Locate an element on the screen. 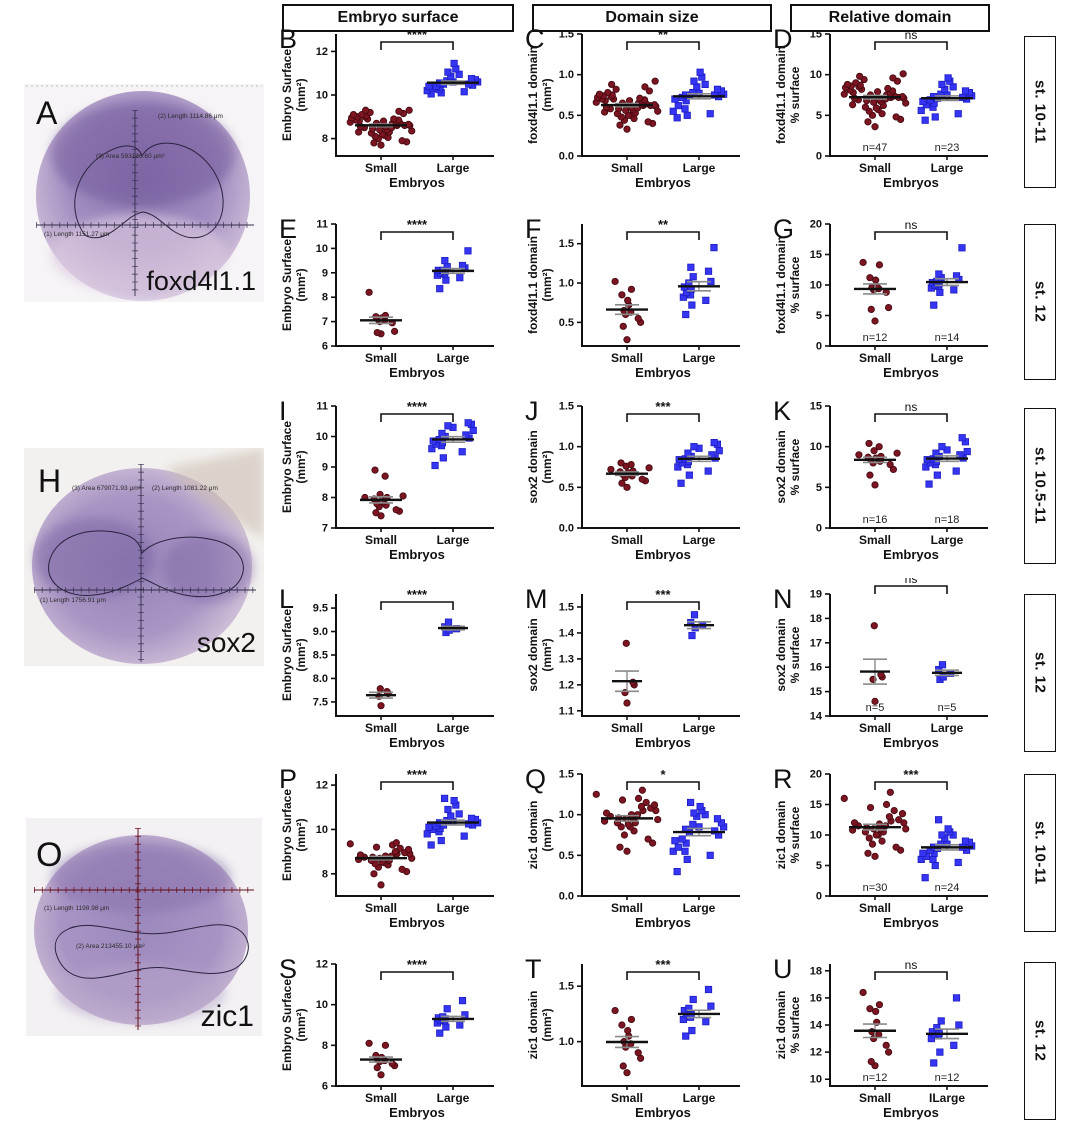 Image resolution: width=1068 pixels, height=1148 pixels. y-tick-label: 10 is located at coordinates (322, 437).